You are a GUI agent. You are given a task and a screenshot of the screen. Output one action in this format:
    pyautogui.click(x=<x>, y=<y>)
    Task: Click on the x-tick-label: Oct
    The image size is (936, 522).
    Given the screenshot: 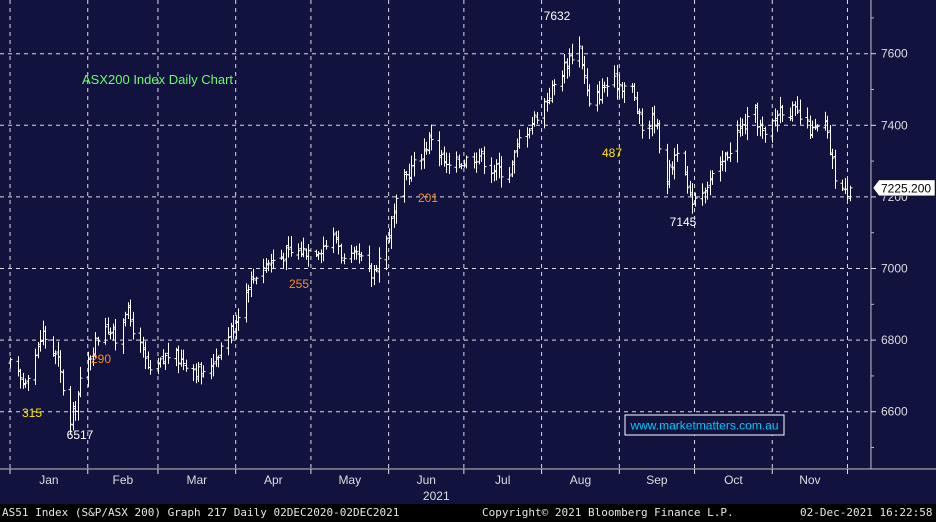 What is the action you would take?
    pyautogui.click(x=733, y=480)
    